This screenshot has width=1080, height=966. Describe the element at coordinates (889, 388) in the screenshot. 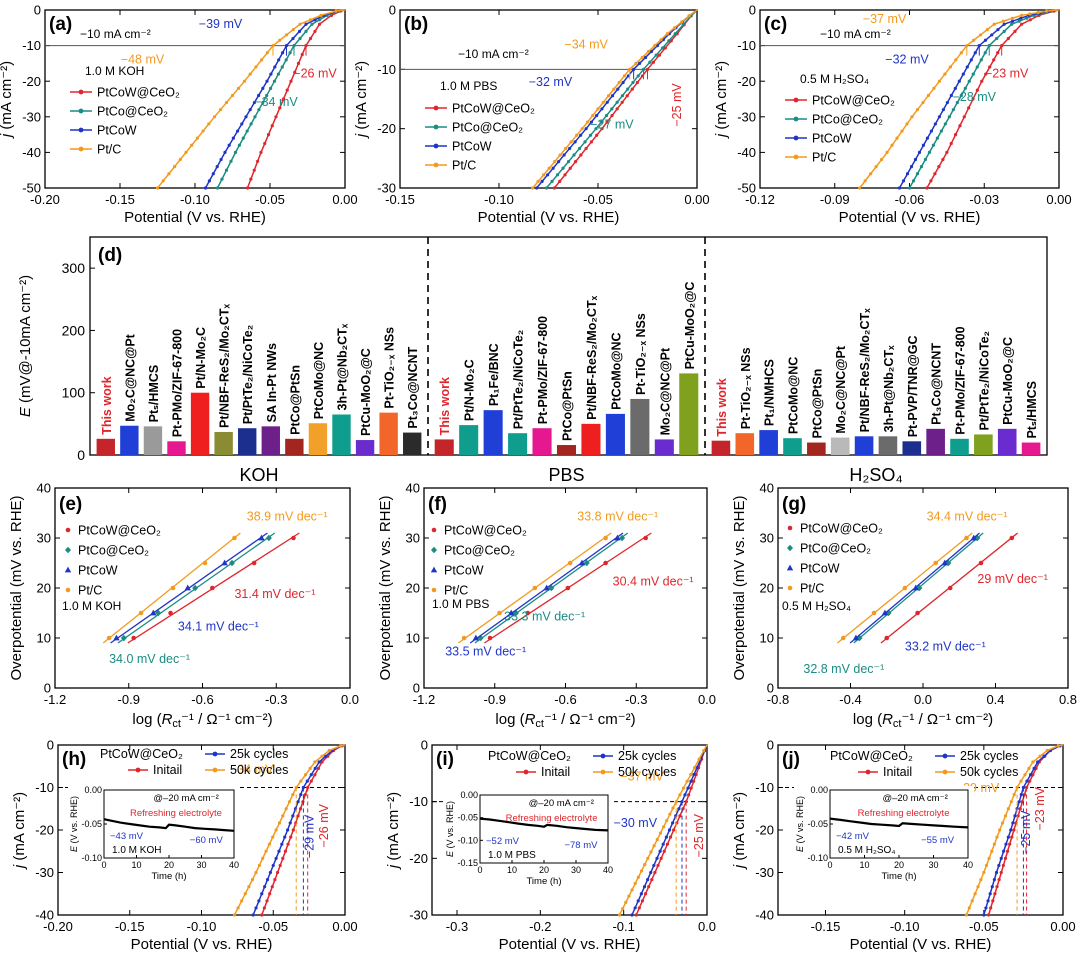

I see `bar-label: 3h-Pt@Nb₂CTₓ` at that location.